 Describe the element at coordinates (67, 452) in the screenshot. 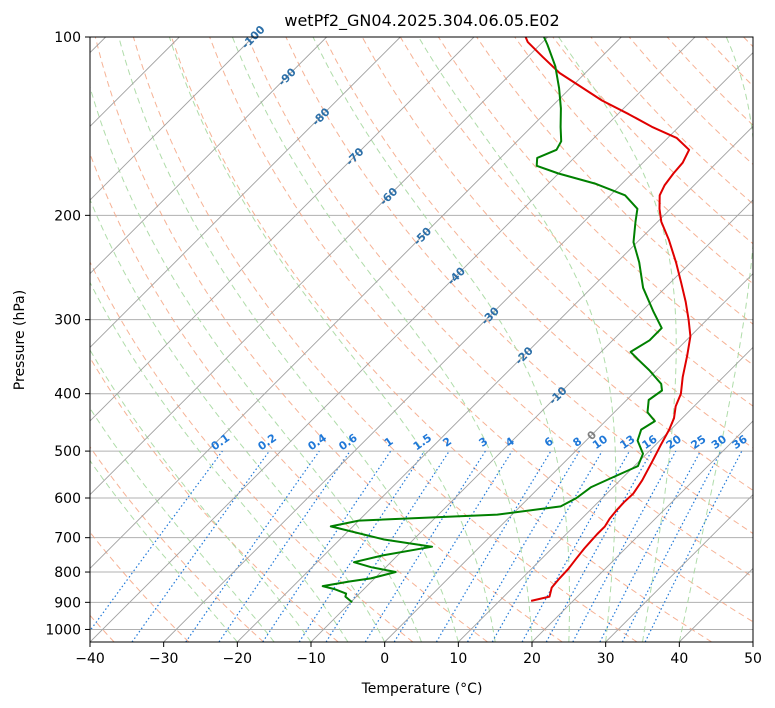

I see `y-tick-label: 500` at that location.